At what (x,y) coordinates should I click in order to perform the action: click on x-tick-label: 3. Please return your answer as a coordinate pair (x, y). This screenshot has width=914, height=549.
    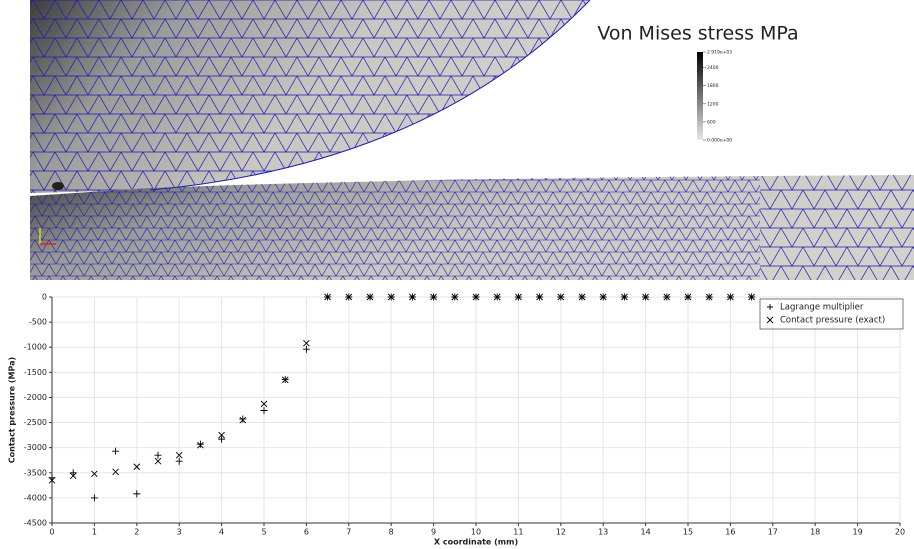
    Looking at the image, I should click on (179, 532).